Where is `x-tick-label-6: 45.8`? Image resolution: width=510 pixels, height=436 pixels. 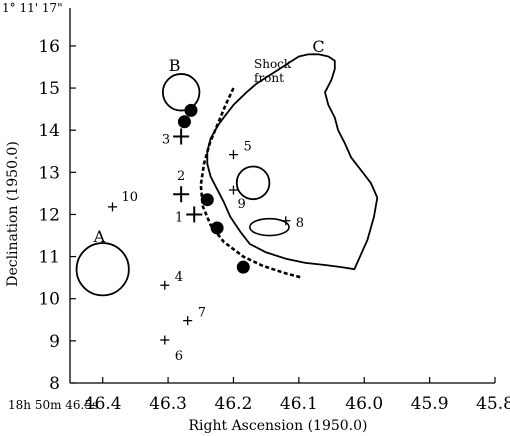 x-tick-label-6: 45.8 is located at coordinates (493, 404).